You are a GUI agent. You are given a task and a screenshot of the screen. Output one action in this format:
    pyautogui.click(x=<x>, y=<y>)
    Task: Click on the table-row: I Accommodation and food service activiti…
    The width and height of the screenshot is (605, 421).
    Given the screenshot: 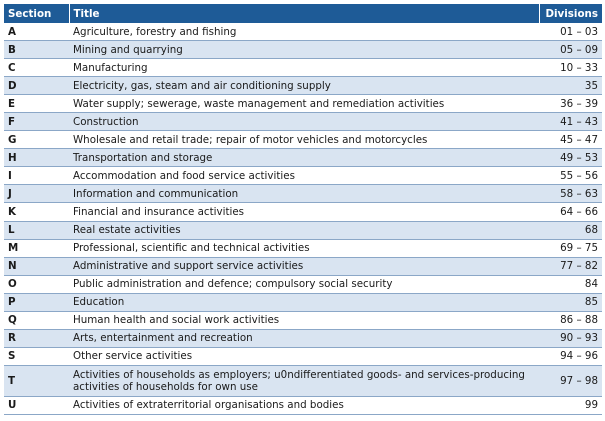 What is the action you would take?
    pyautogui.click(x=303, y=176)
    